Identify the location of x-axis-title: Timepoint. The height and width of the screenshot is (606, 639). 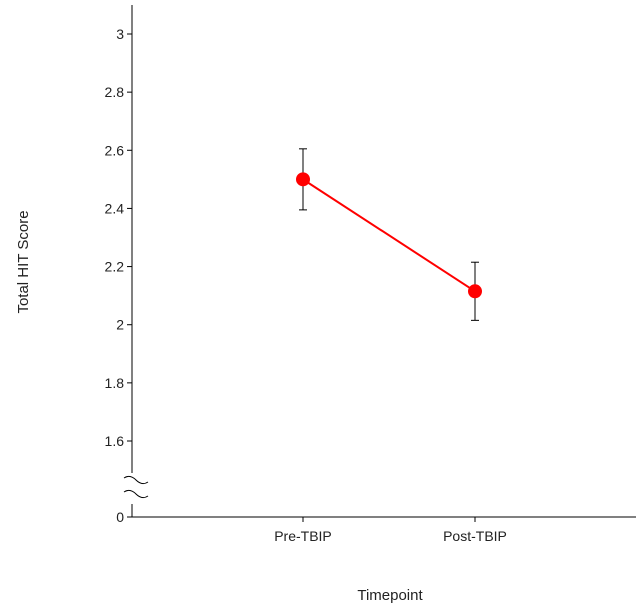
(390, 595).